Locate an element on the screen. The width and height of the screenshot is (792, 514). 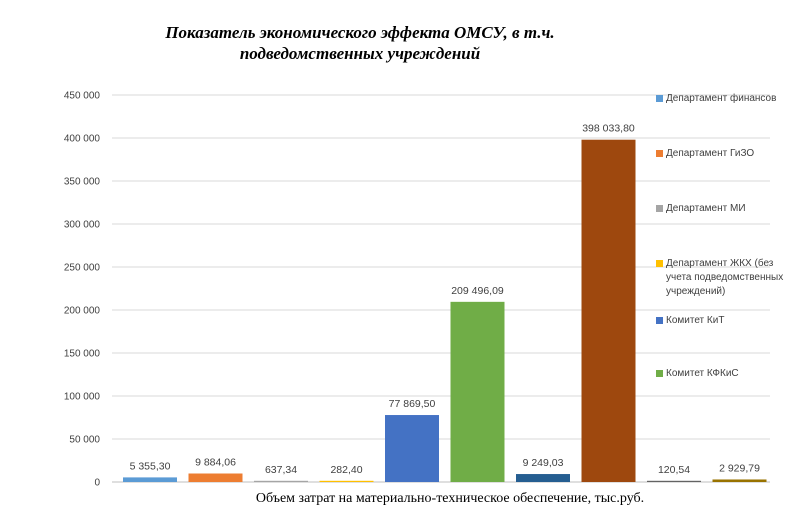
legend-item: Комитет КиТ is located at coordinates (724, 321).